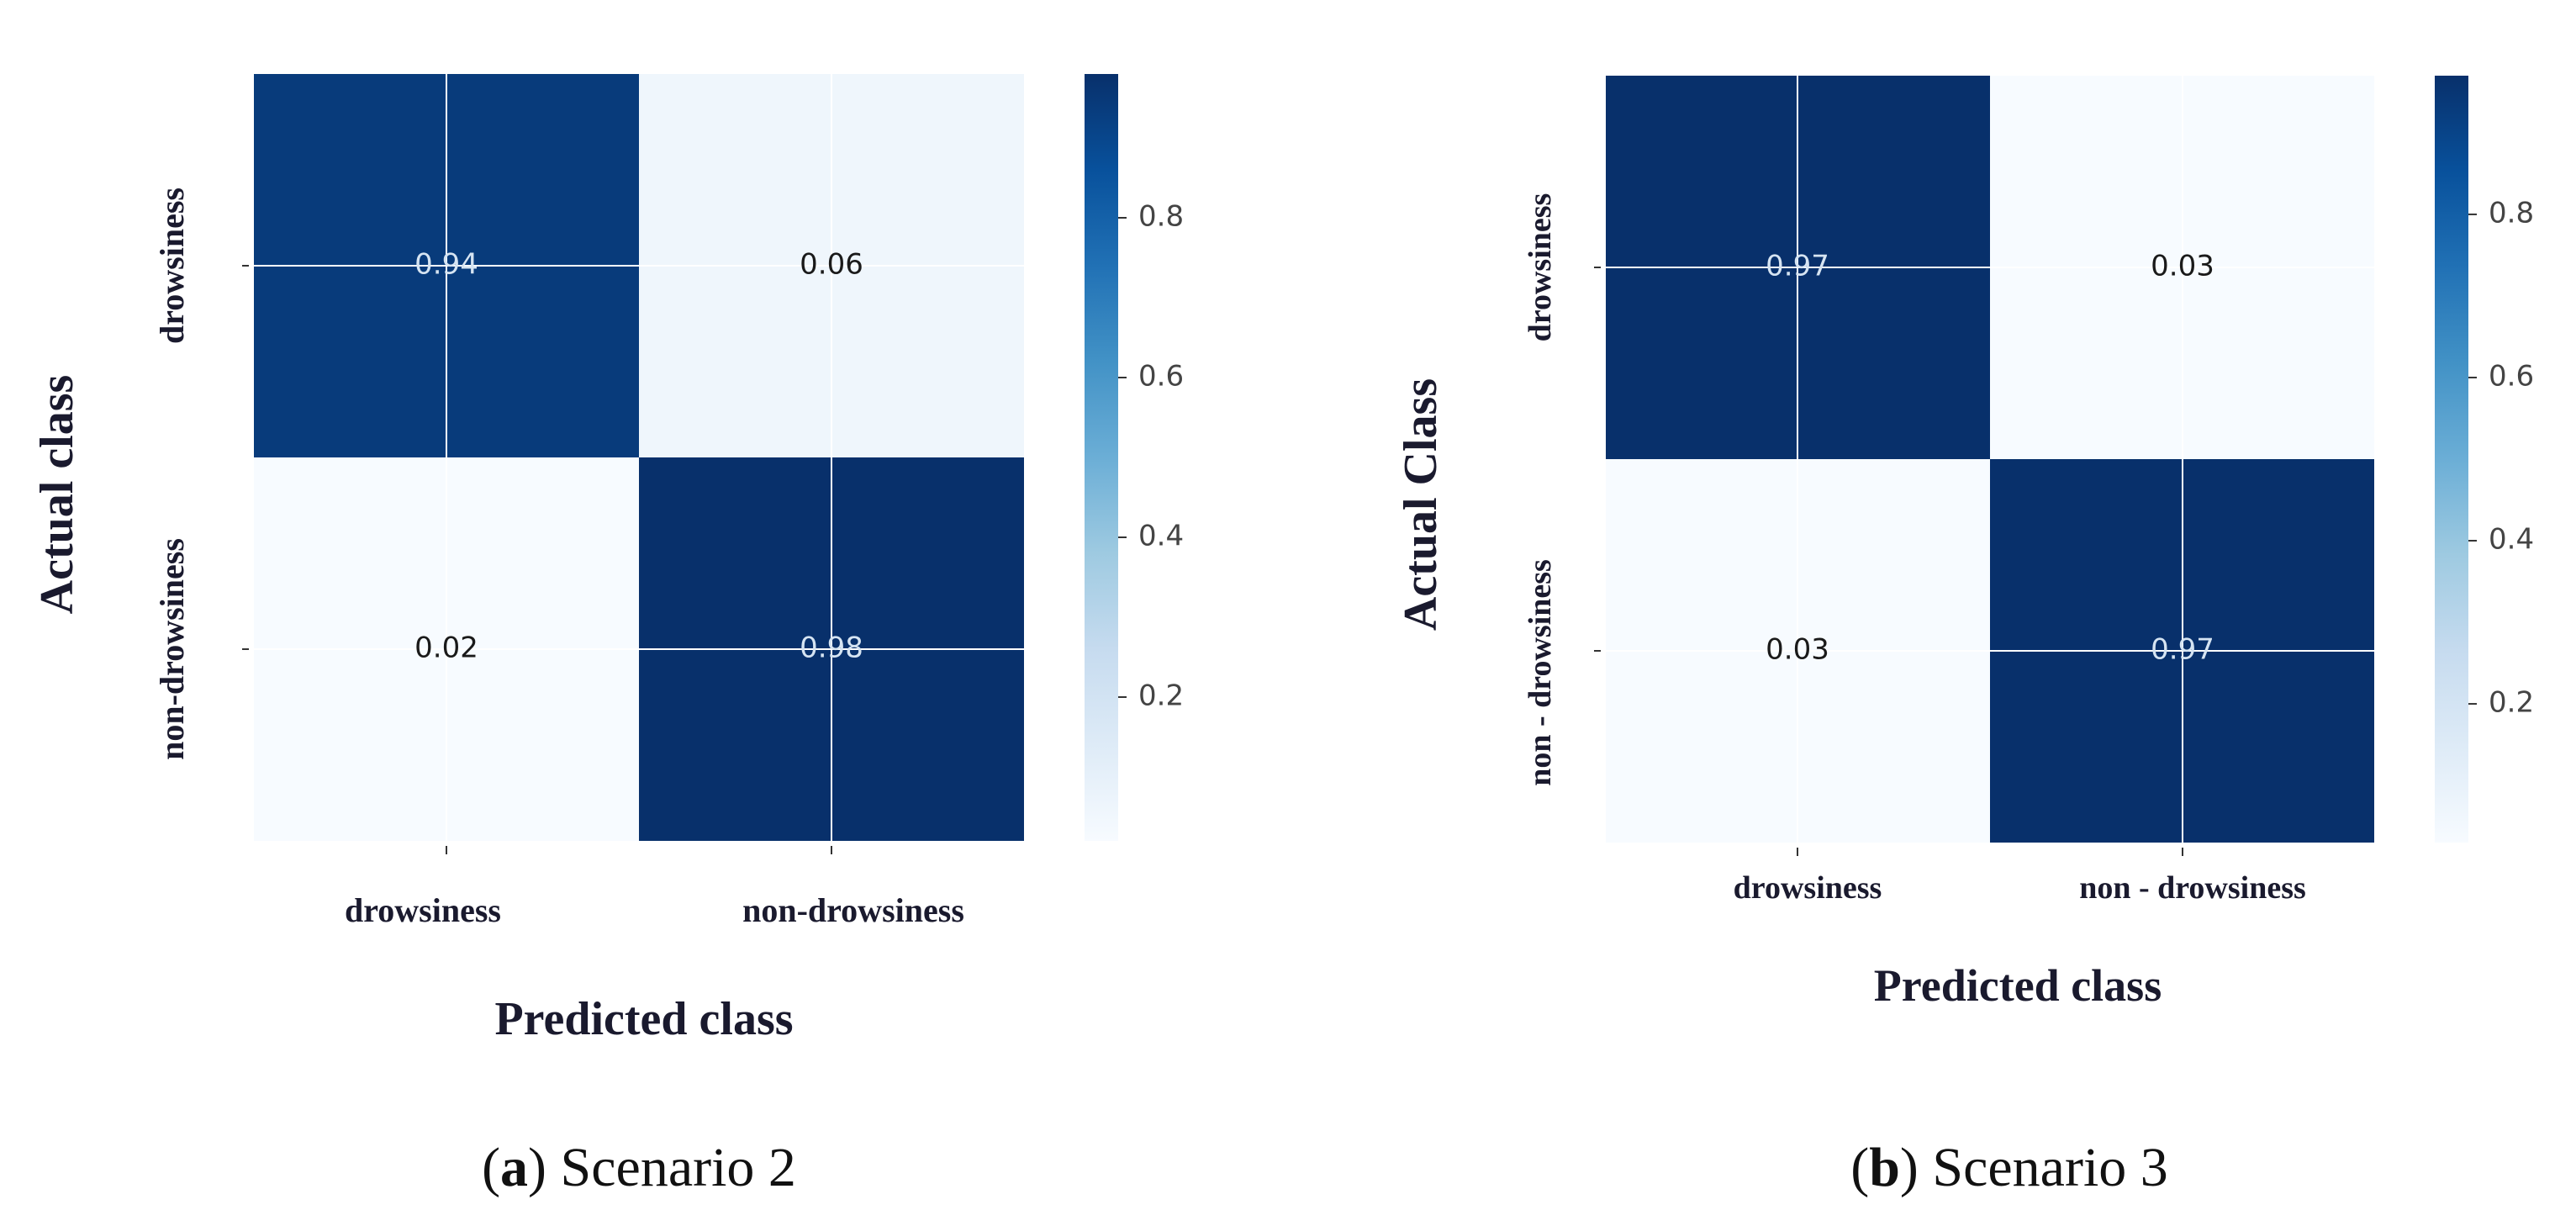 The width and height of the screenshot is (2576, 1226). Describe the element at coordinates (1797, 650) in the screenshot. I see `value-label-b-1-0: 0.03` at that location.